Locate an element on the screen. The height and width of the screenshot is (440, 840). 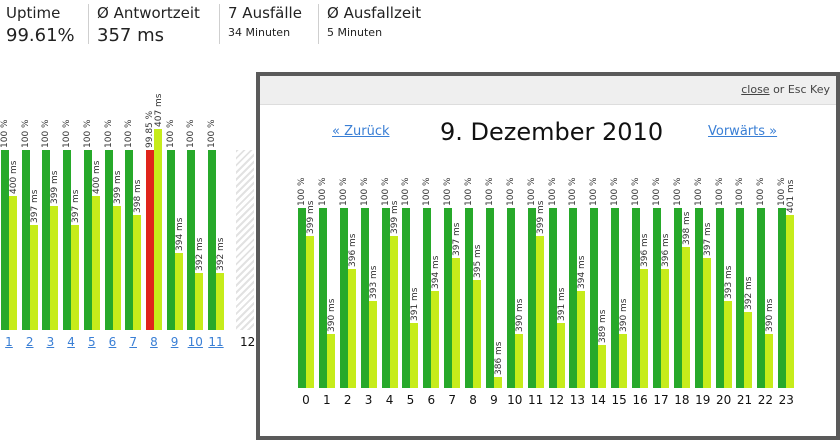
previous-day-link: « Zurück is located at coordinates (361, 131).